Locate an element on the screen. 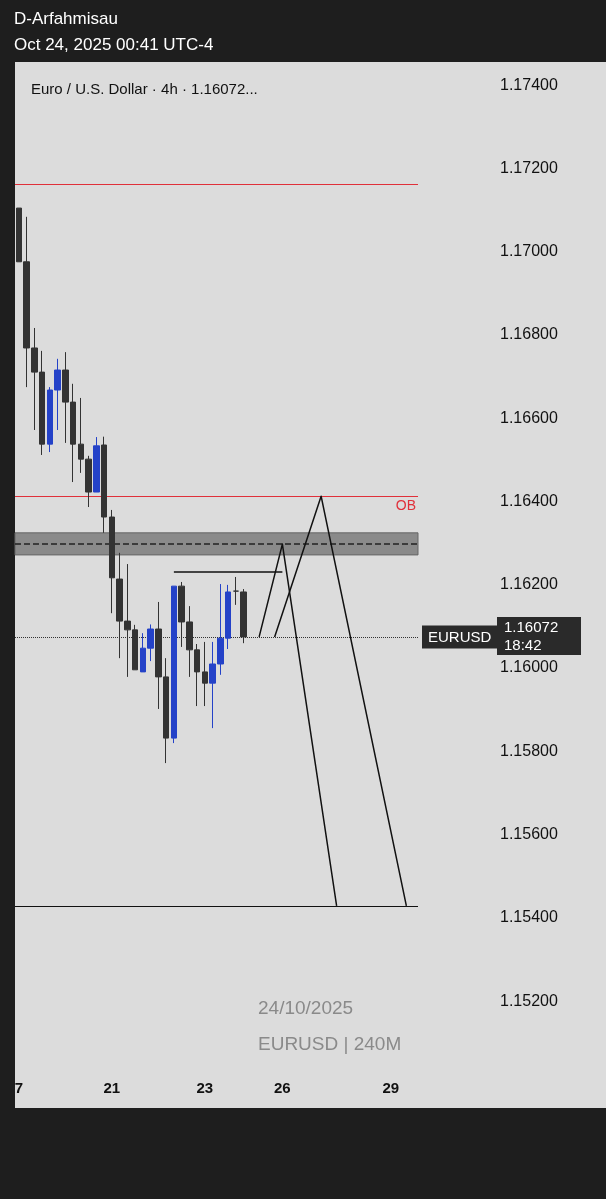 Image resolution: width=606 pixels, height=1199 pixels. y-tick-label: 1.16400 is located at coordinates (529, 500).